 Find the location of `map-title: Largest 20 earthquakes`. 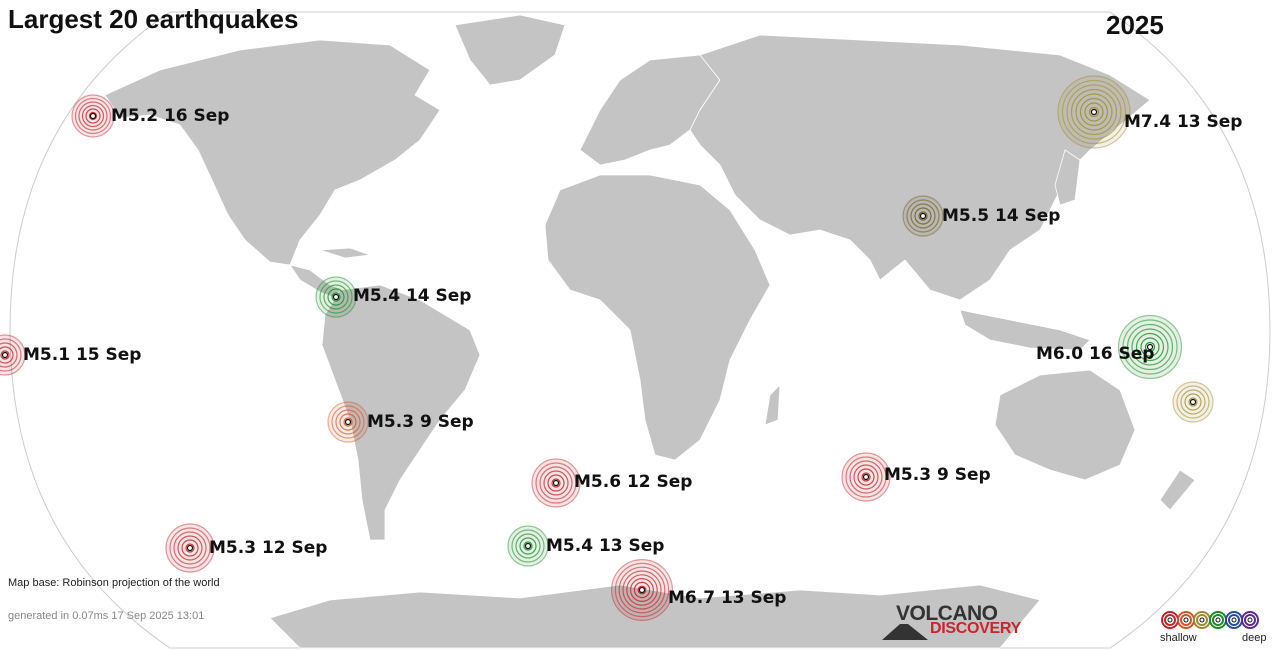

map-title: Largest 20 earthquakes is located at coordinates (153, 19).